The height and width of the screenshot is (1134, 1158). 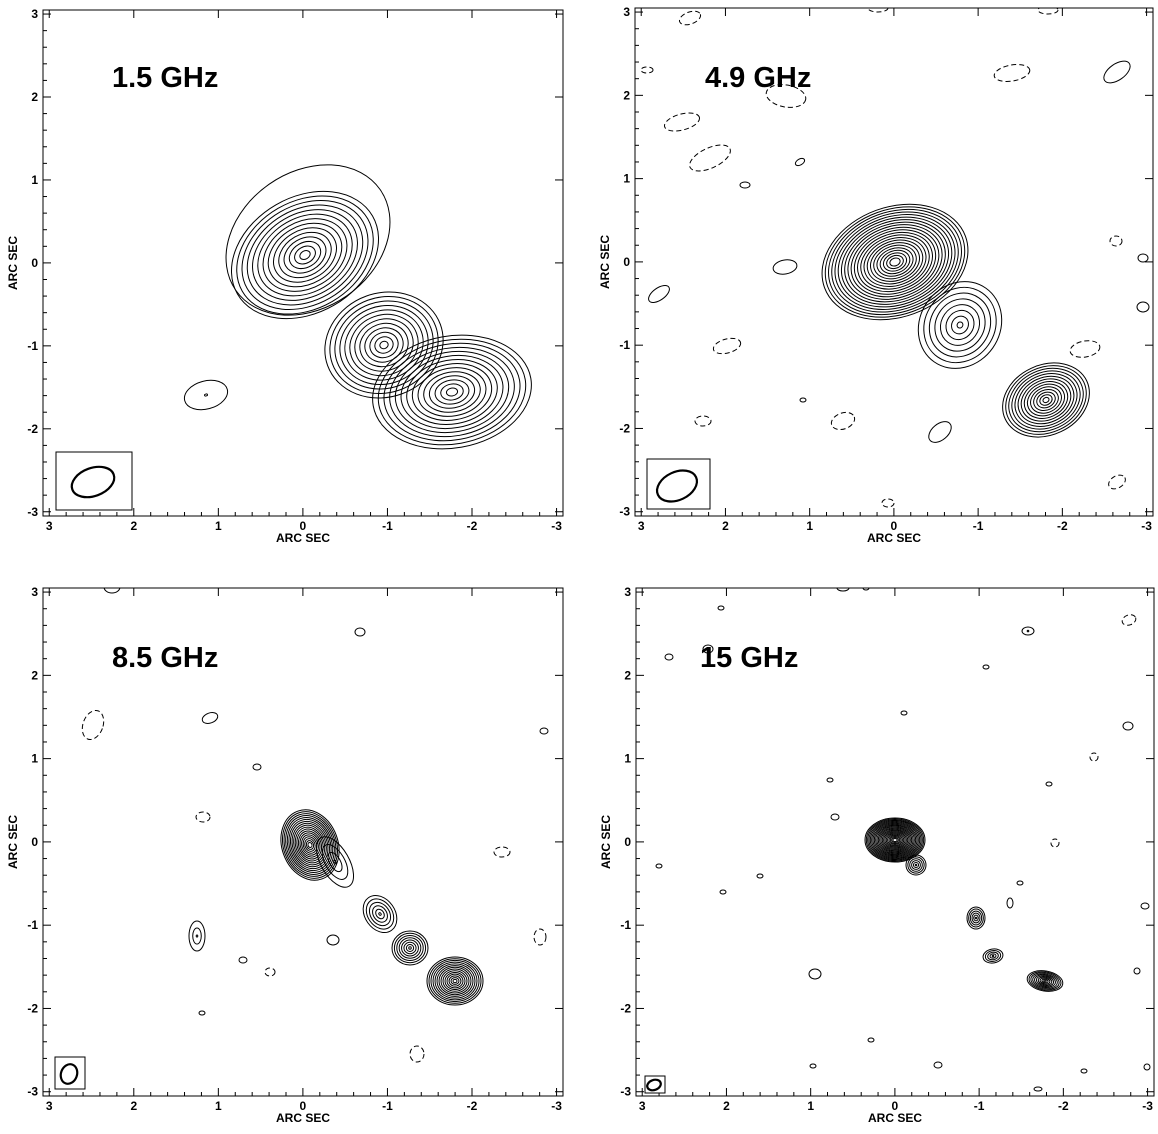 What do you see at coordinates (654, 1085) in the screenshot?
I see `beam-ellipse` at bounding box center [654, 1085].